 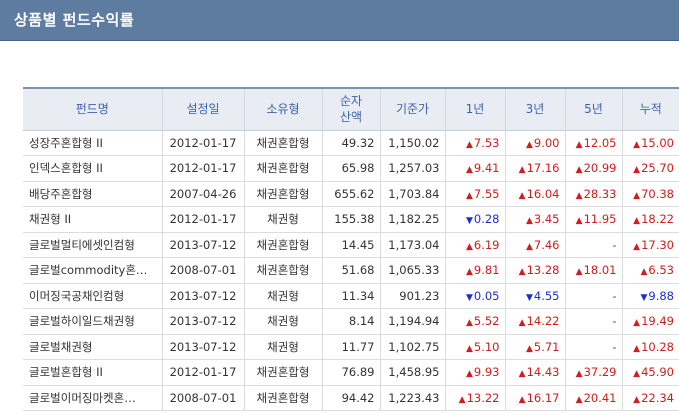 What do you see at coordinates (475, 245) in the screenshot?
I see `return-1y-cell: ▲6.19` at bounding box center [475, 245].